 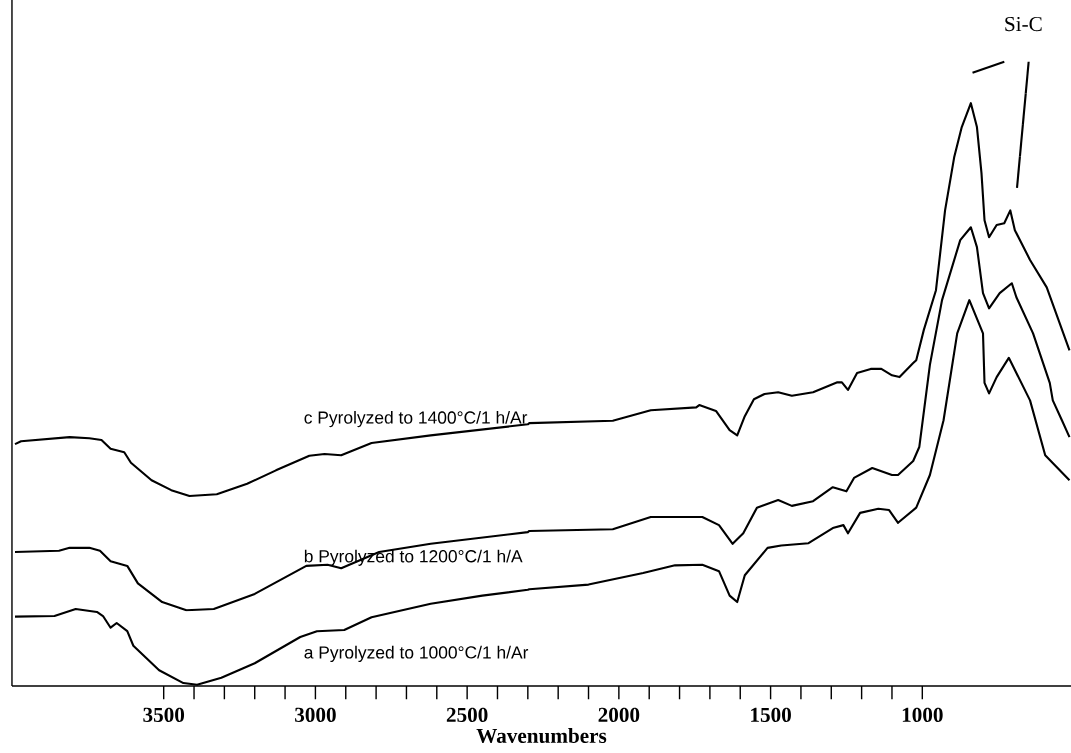 I want to click on text: Si-C, so click(x=1023, y=24).